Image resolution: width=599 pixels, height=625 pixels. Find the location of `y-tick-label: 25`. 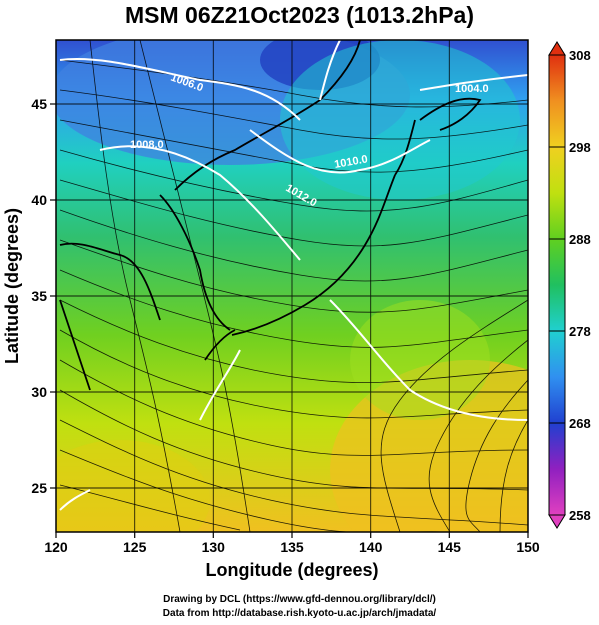

y-tick-label: 25 is located at coordinates (39, 488).